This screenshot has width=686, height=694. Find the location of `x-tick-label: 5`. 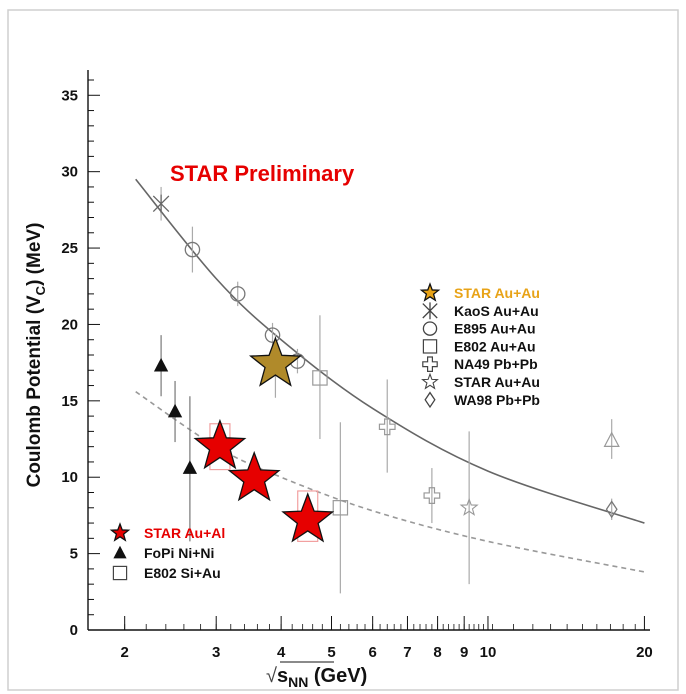

x-tick-label: 5 is located at coordinates (331, 652).